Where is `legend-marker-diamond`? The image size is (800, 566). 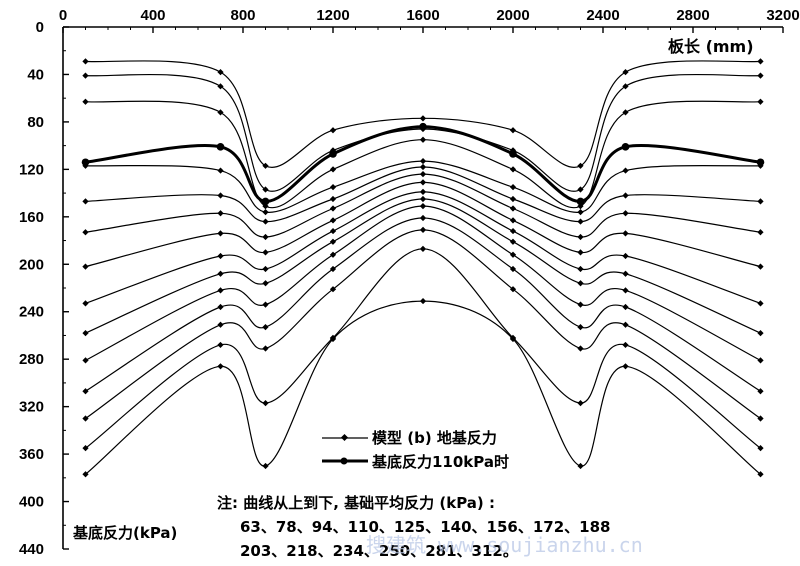
legend-marker-diamond is located at coordinates (344, 437).